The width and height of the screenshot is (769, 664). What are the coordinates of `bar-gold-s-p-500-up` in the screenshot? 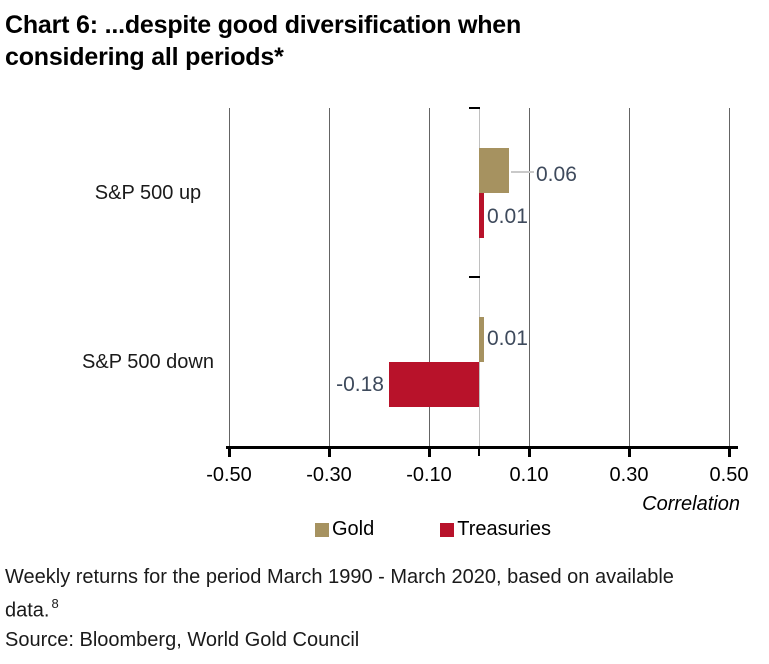 It's located at (494, 170).